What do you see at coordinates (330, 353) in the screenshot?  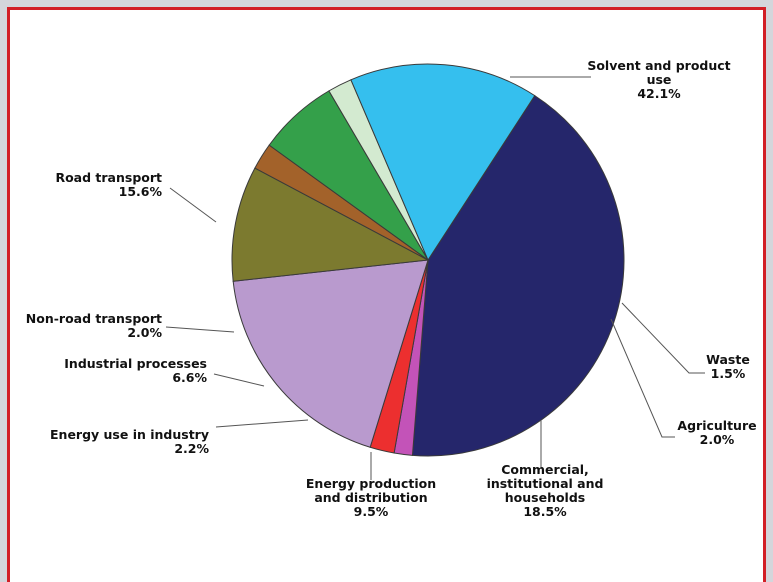 I see `slice-commercial-institutional-and-households` at bounding box center [330, 353].